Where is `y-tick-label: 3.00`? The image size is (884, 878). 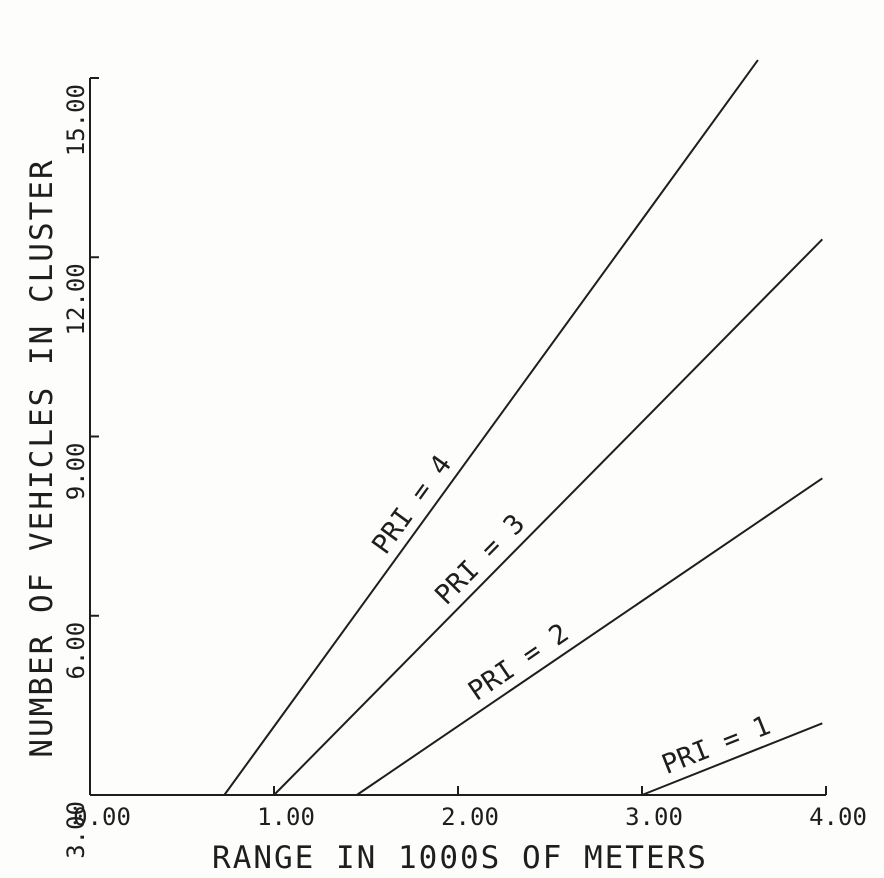
y-tick-label: 3.00 is located at coordinates (76, 830).